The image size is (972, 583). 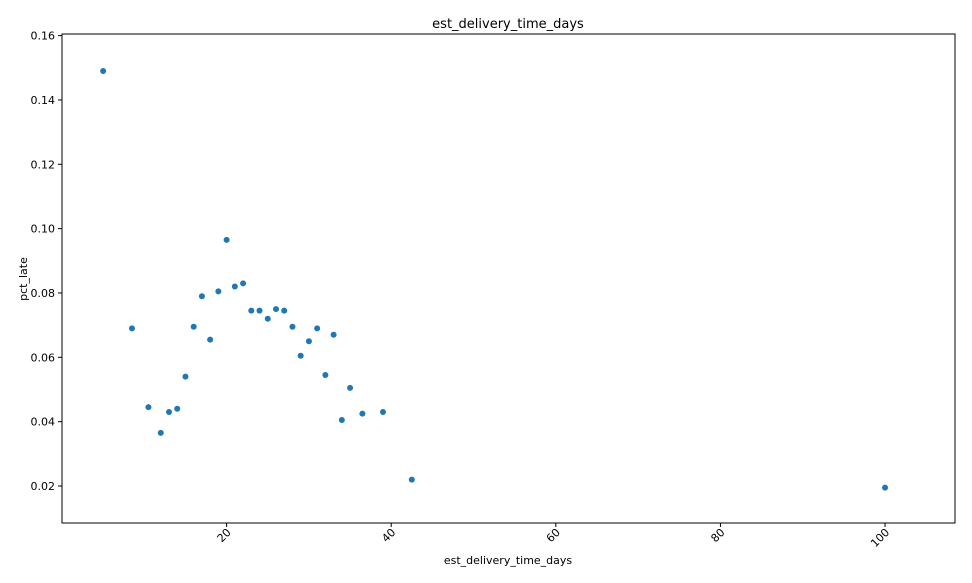 What do you see at coordinates (43, 357) in the screenshot?
I see `y-tick-label: 0.06` at bounding box center [43, 357].